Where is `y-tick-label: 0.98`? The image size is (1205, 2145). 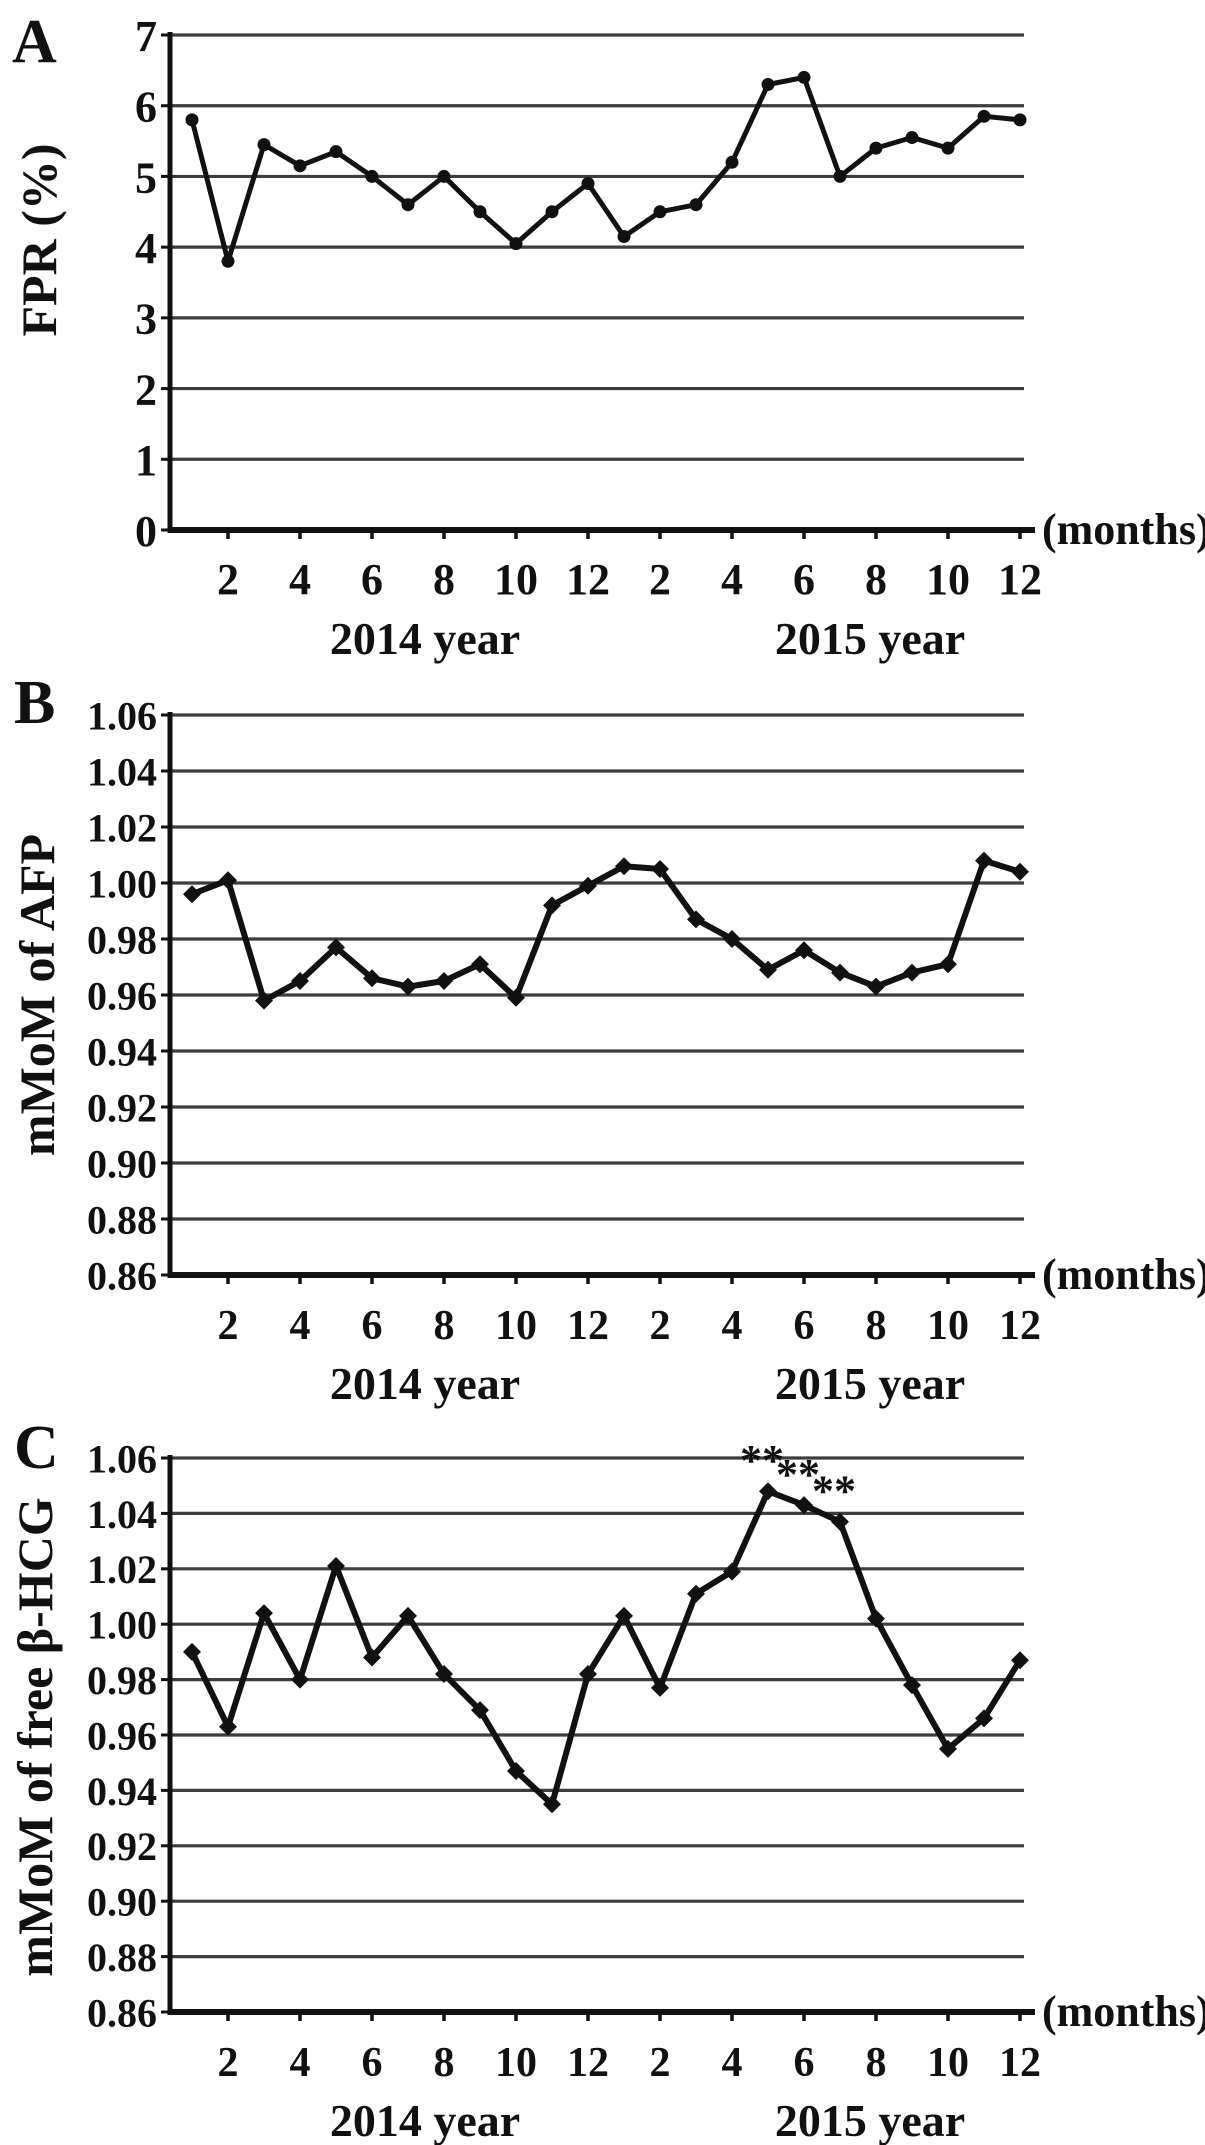 y-tick-label: 0.98 is located at coordinates (122, 1680).